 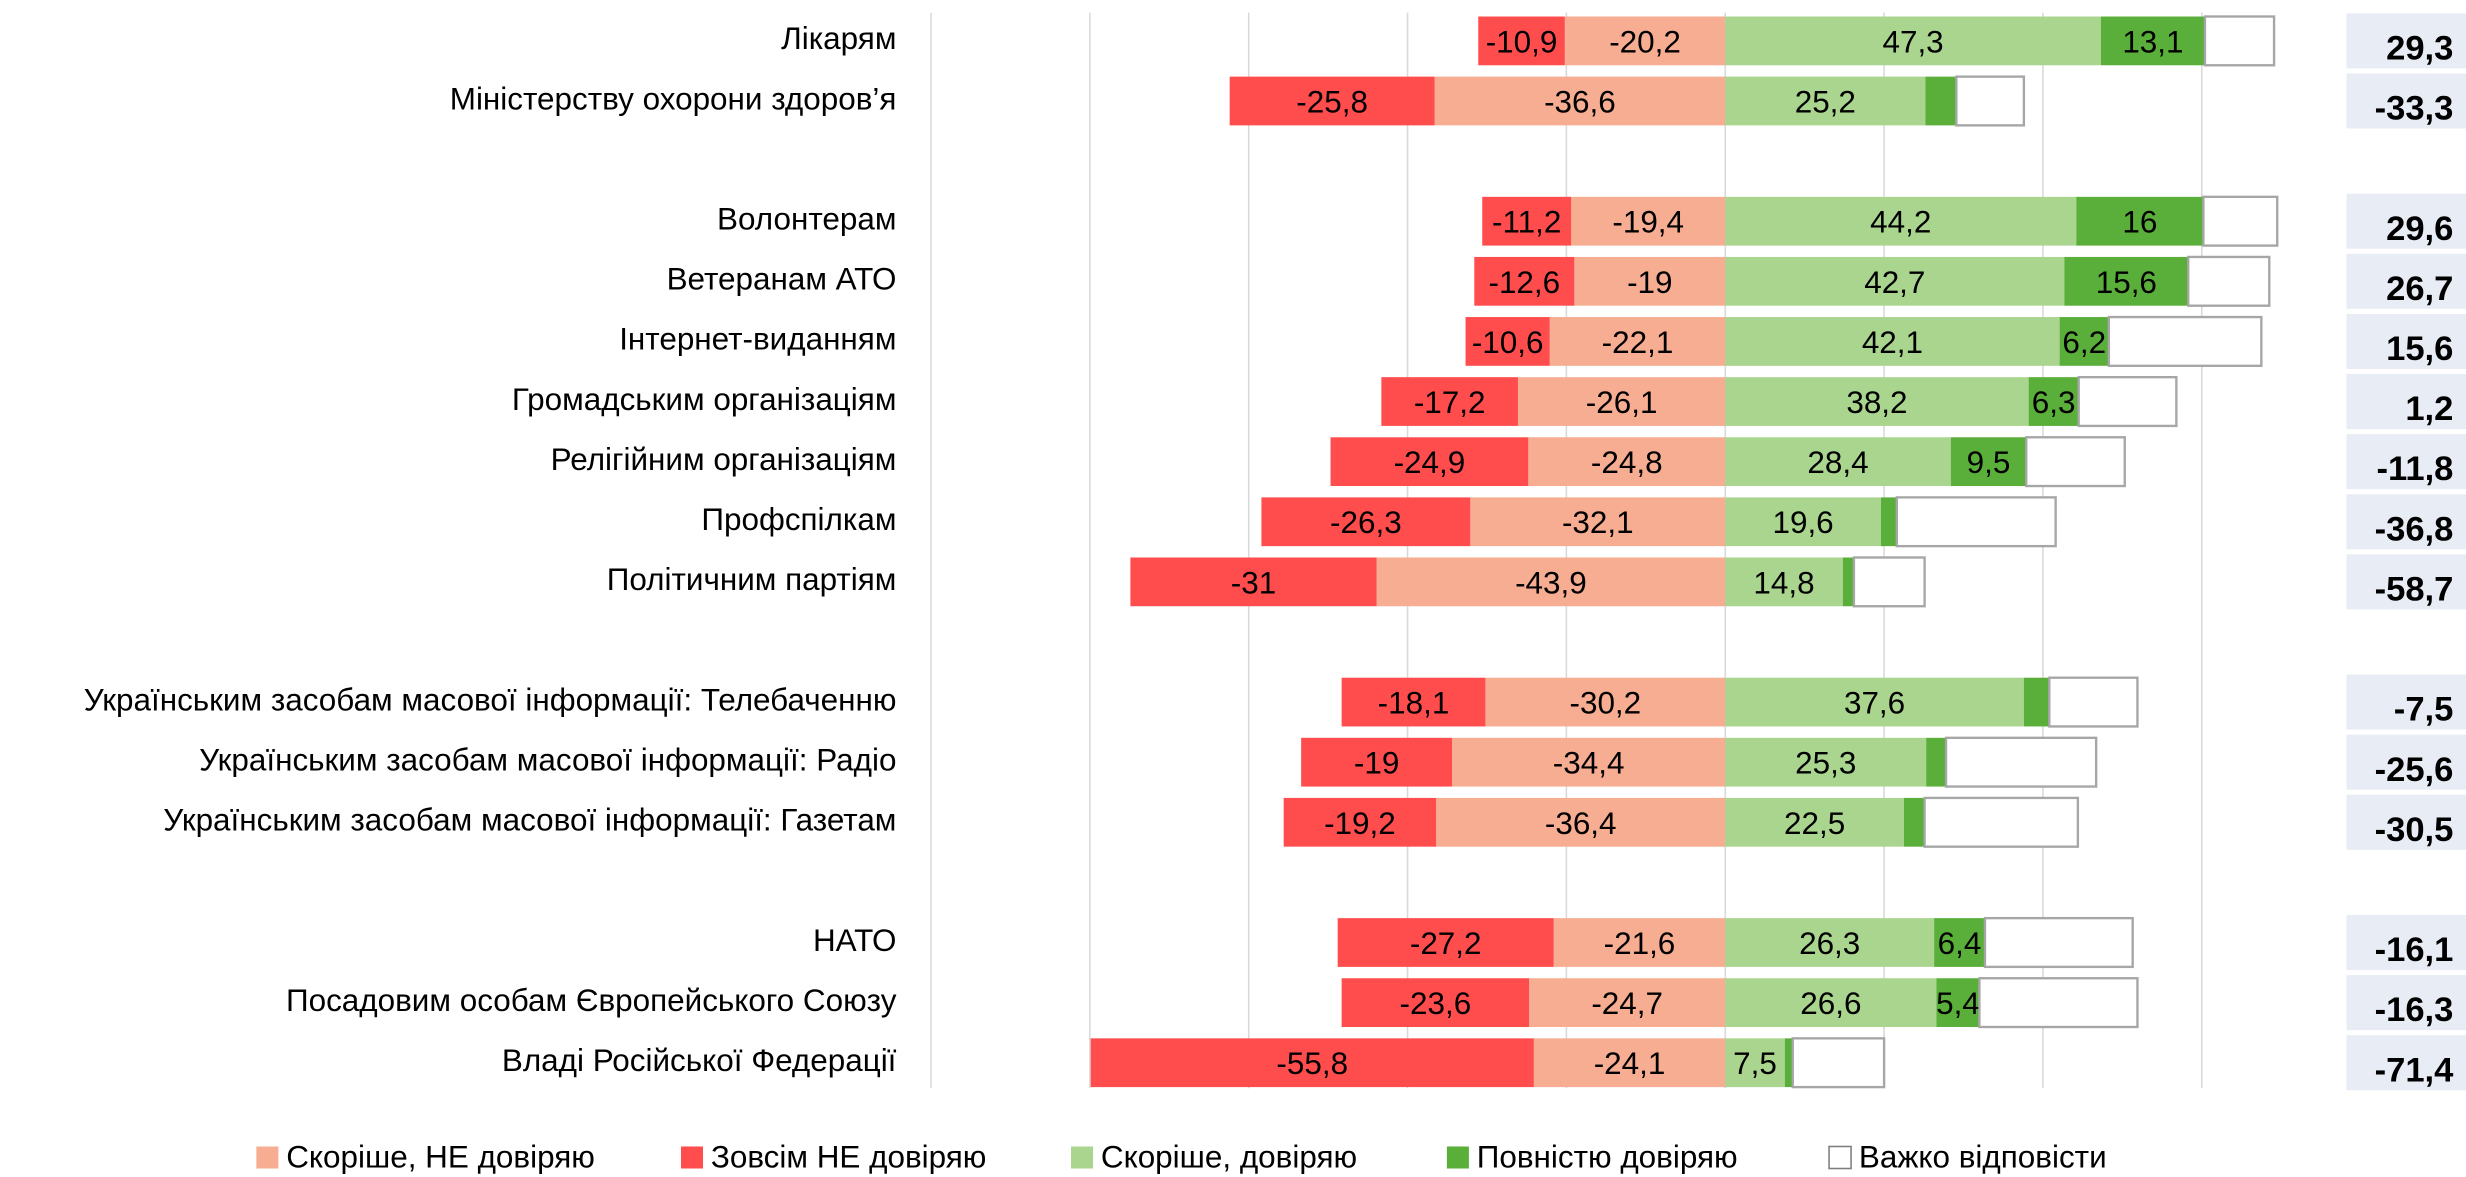 I want to click on value-label: 5,4, so click(x=1958, y=1003).